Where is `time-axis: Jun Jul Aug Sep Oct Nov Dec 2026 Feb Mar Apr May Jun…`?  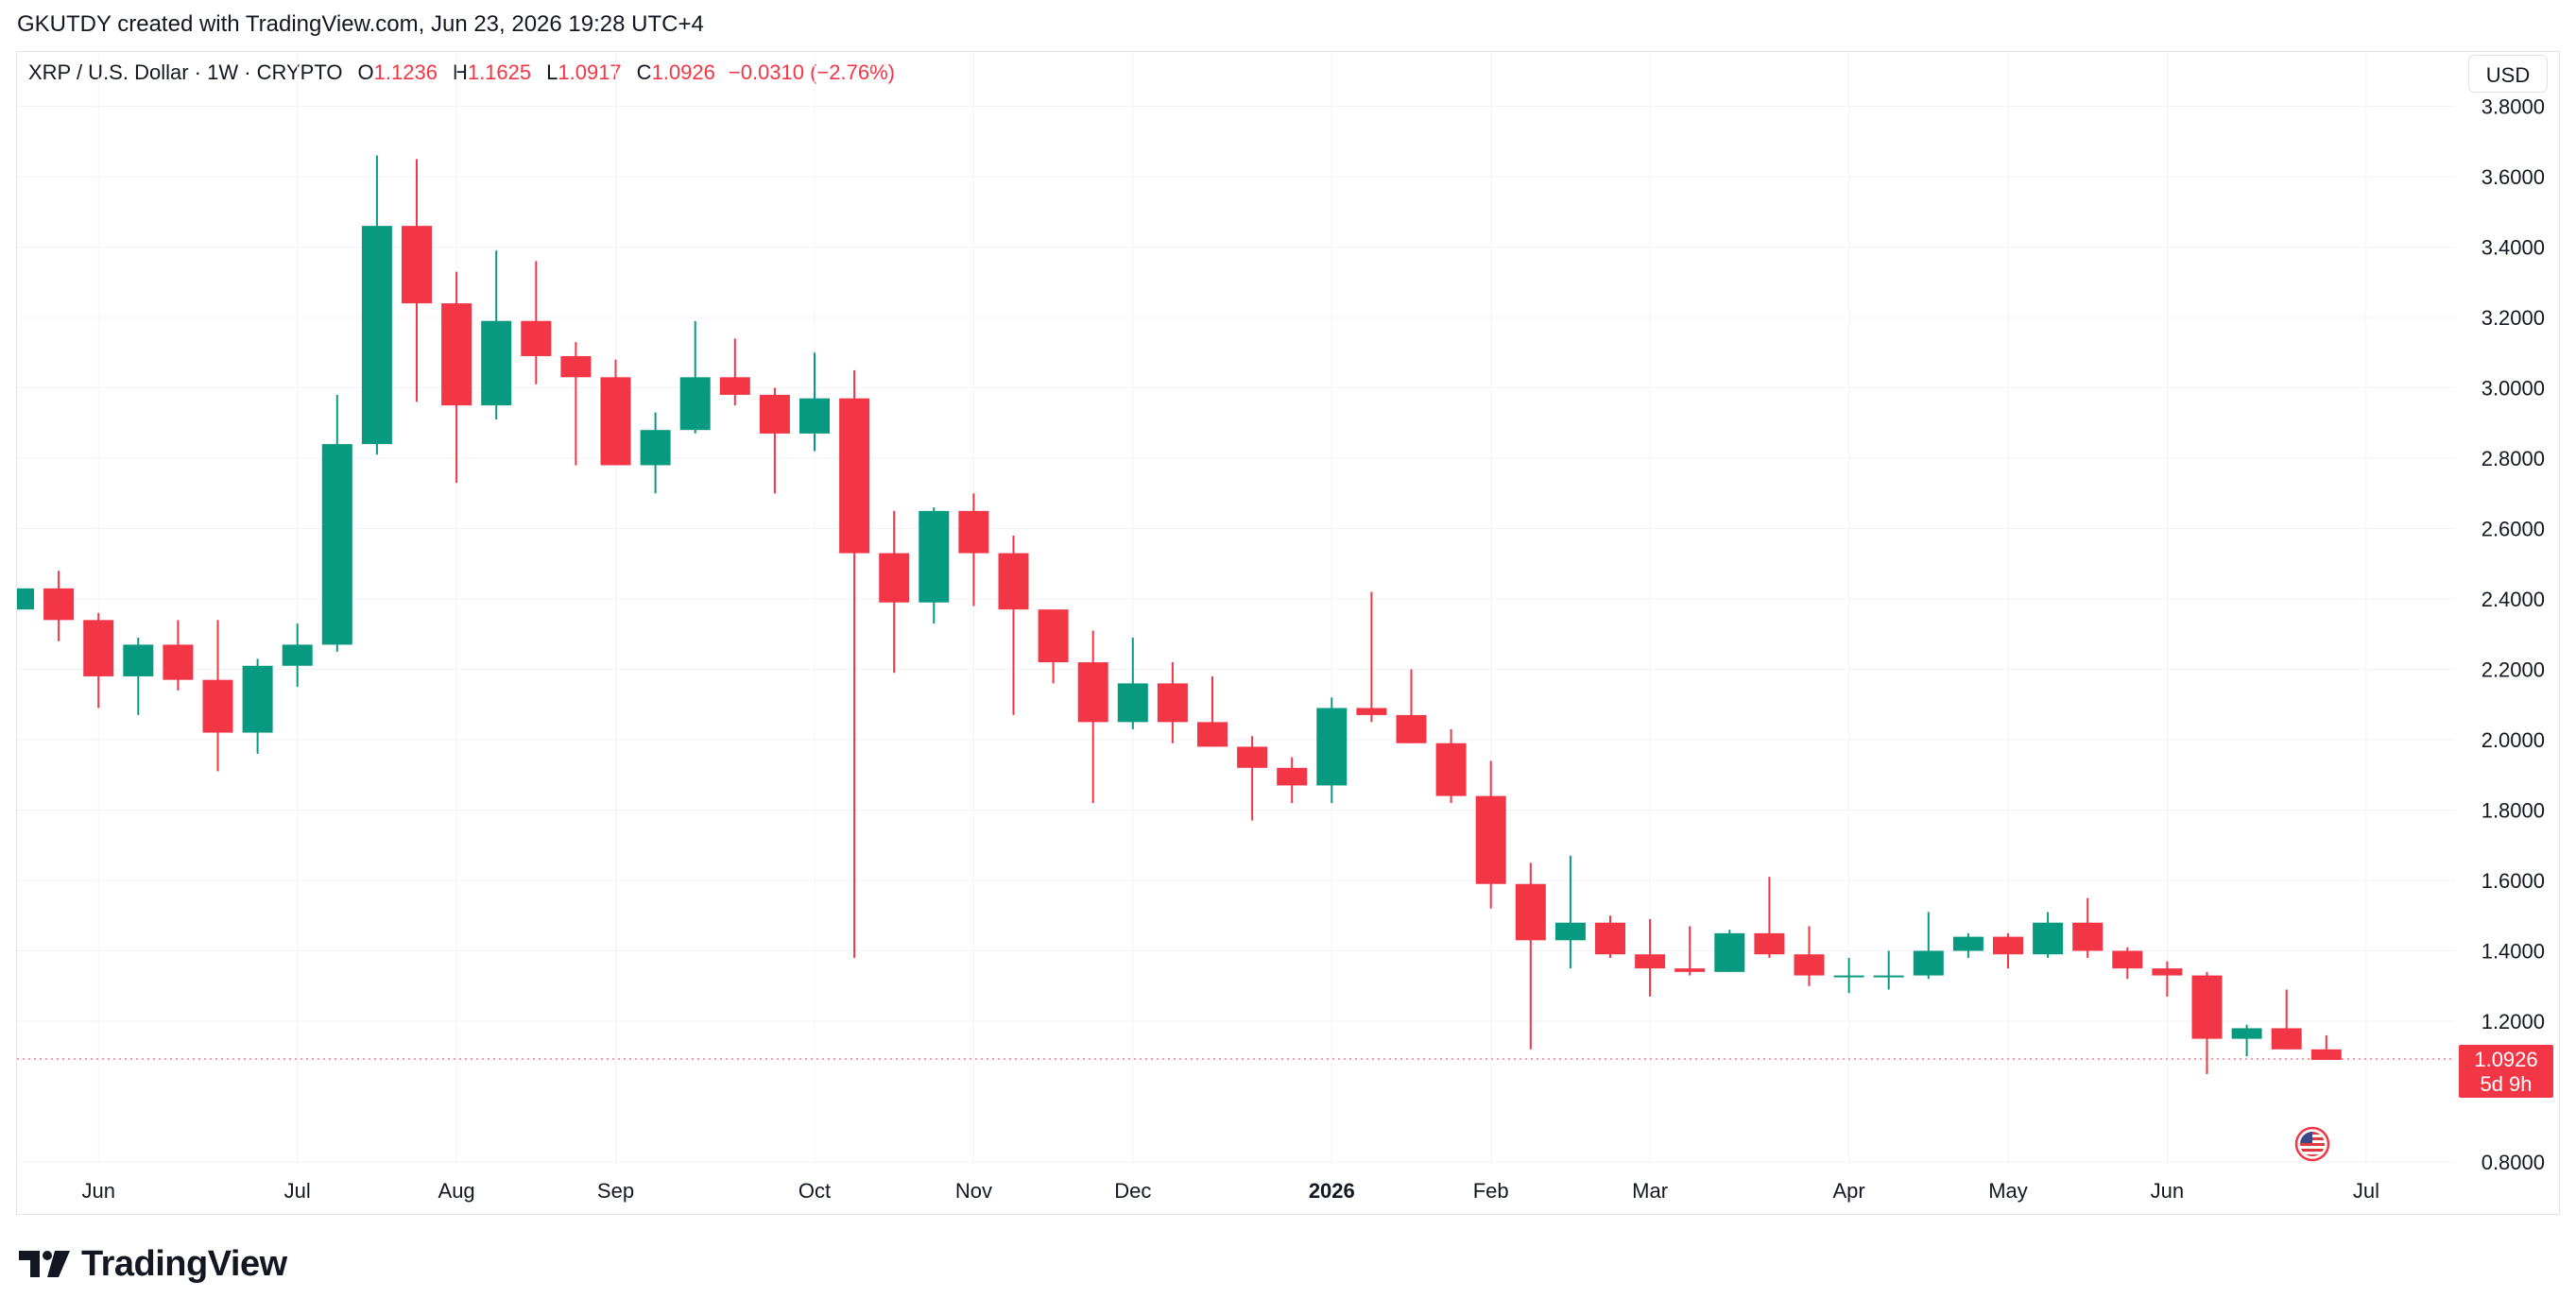
time-axis: Jun Jul Aug Sep Oct Nov Dec 2026 Feb Mar Apr May Jun… is located at coordinates (1230, 1191).